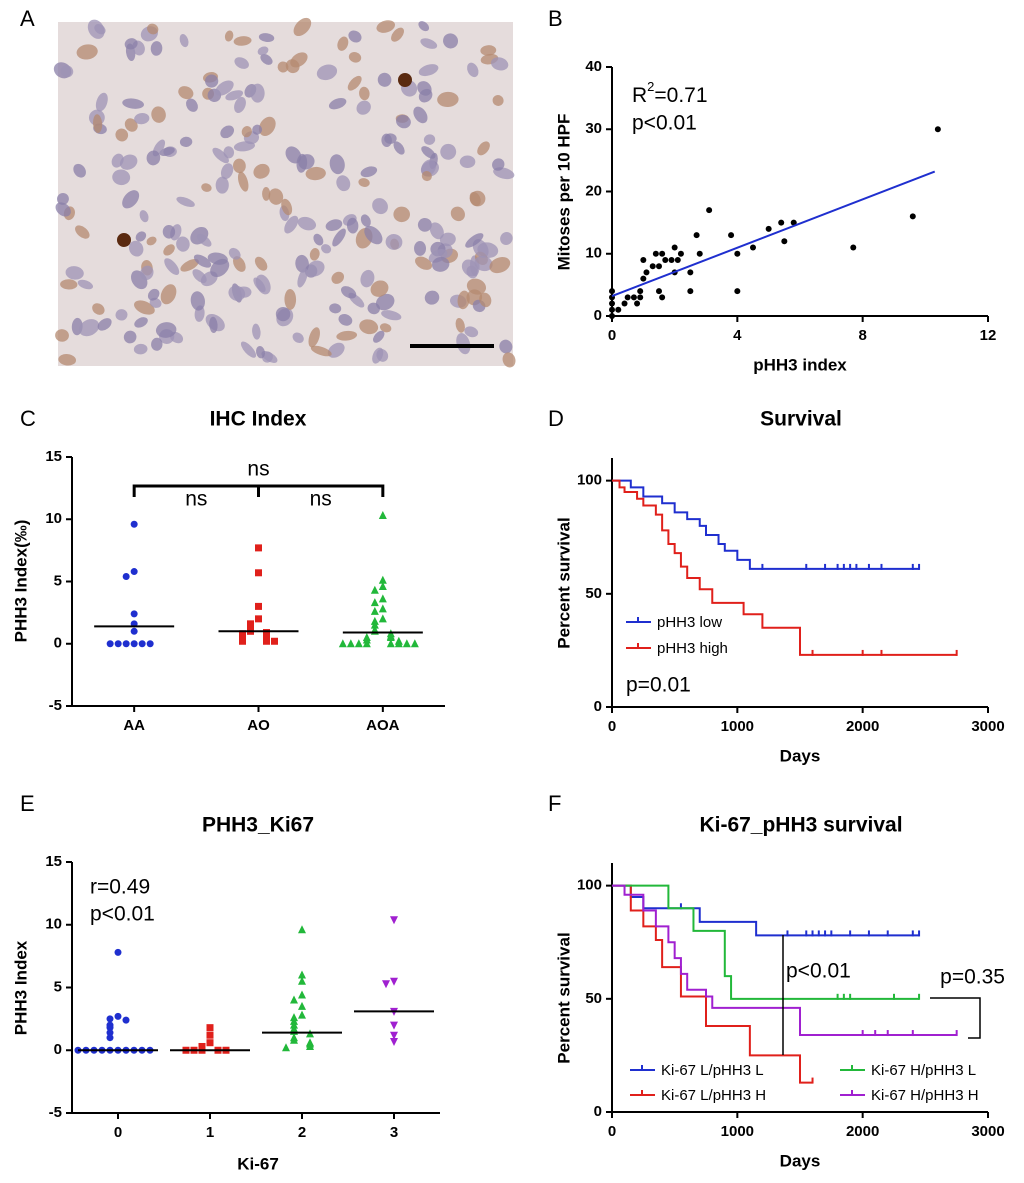  What do you see at coordinates (28, 418) in the screenshot?
I see `panel-label: C` at bounding box center [28, 418].